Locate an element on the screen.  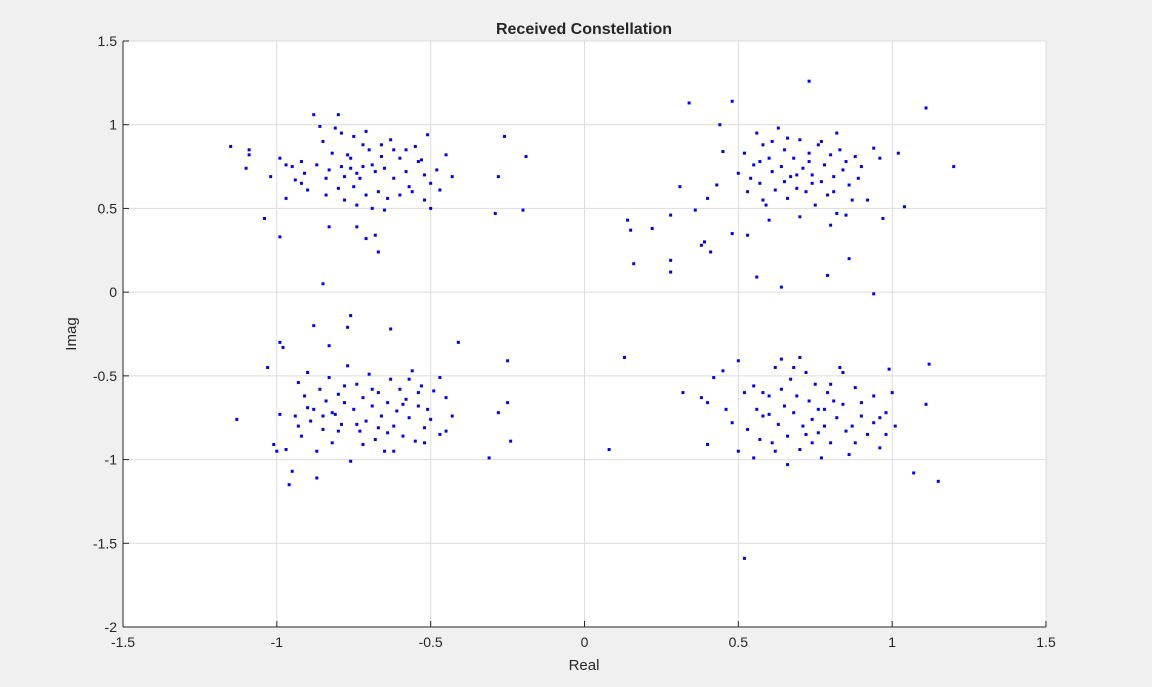
y-tick-label: 1.5 is located at coordinates (108, 41).